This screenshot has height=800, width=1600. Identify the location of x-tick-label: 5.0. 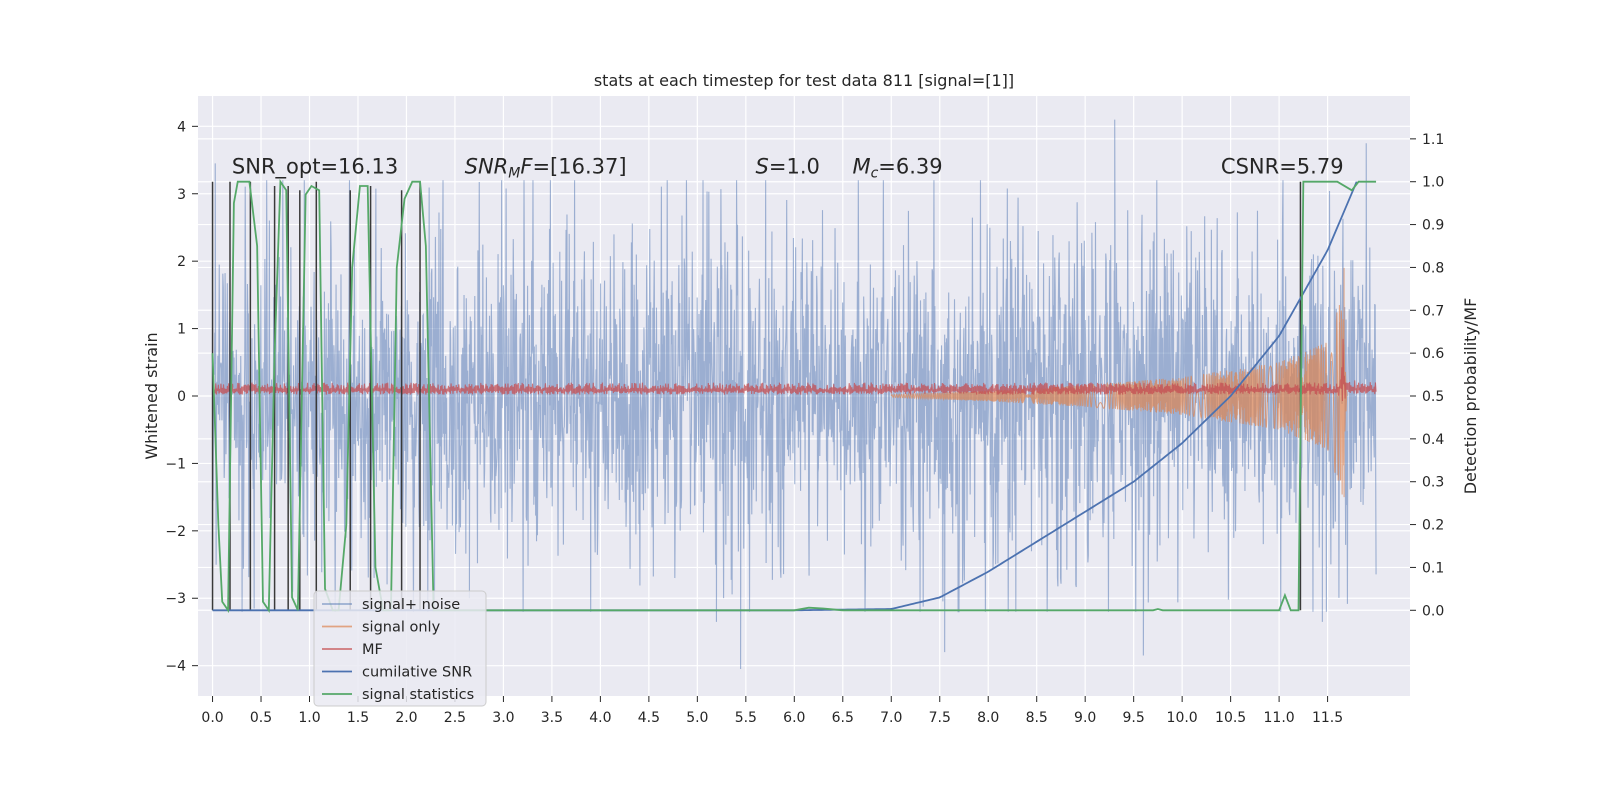
(697, 718).